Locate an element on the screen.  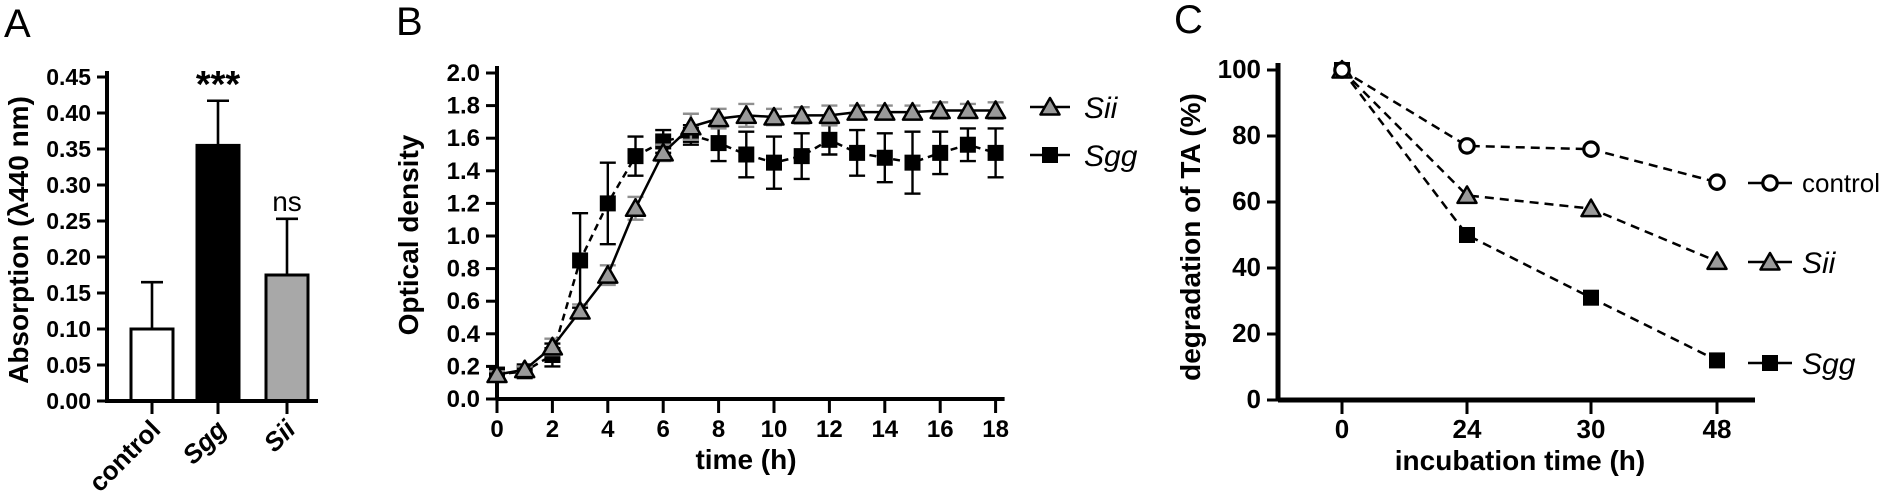
panel-c-letter: C is located at coordinates (1188, 21).